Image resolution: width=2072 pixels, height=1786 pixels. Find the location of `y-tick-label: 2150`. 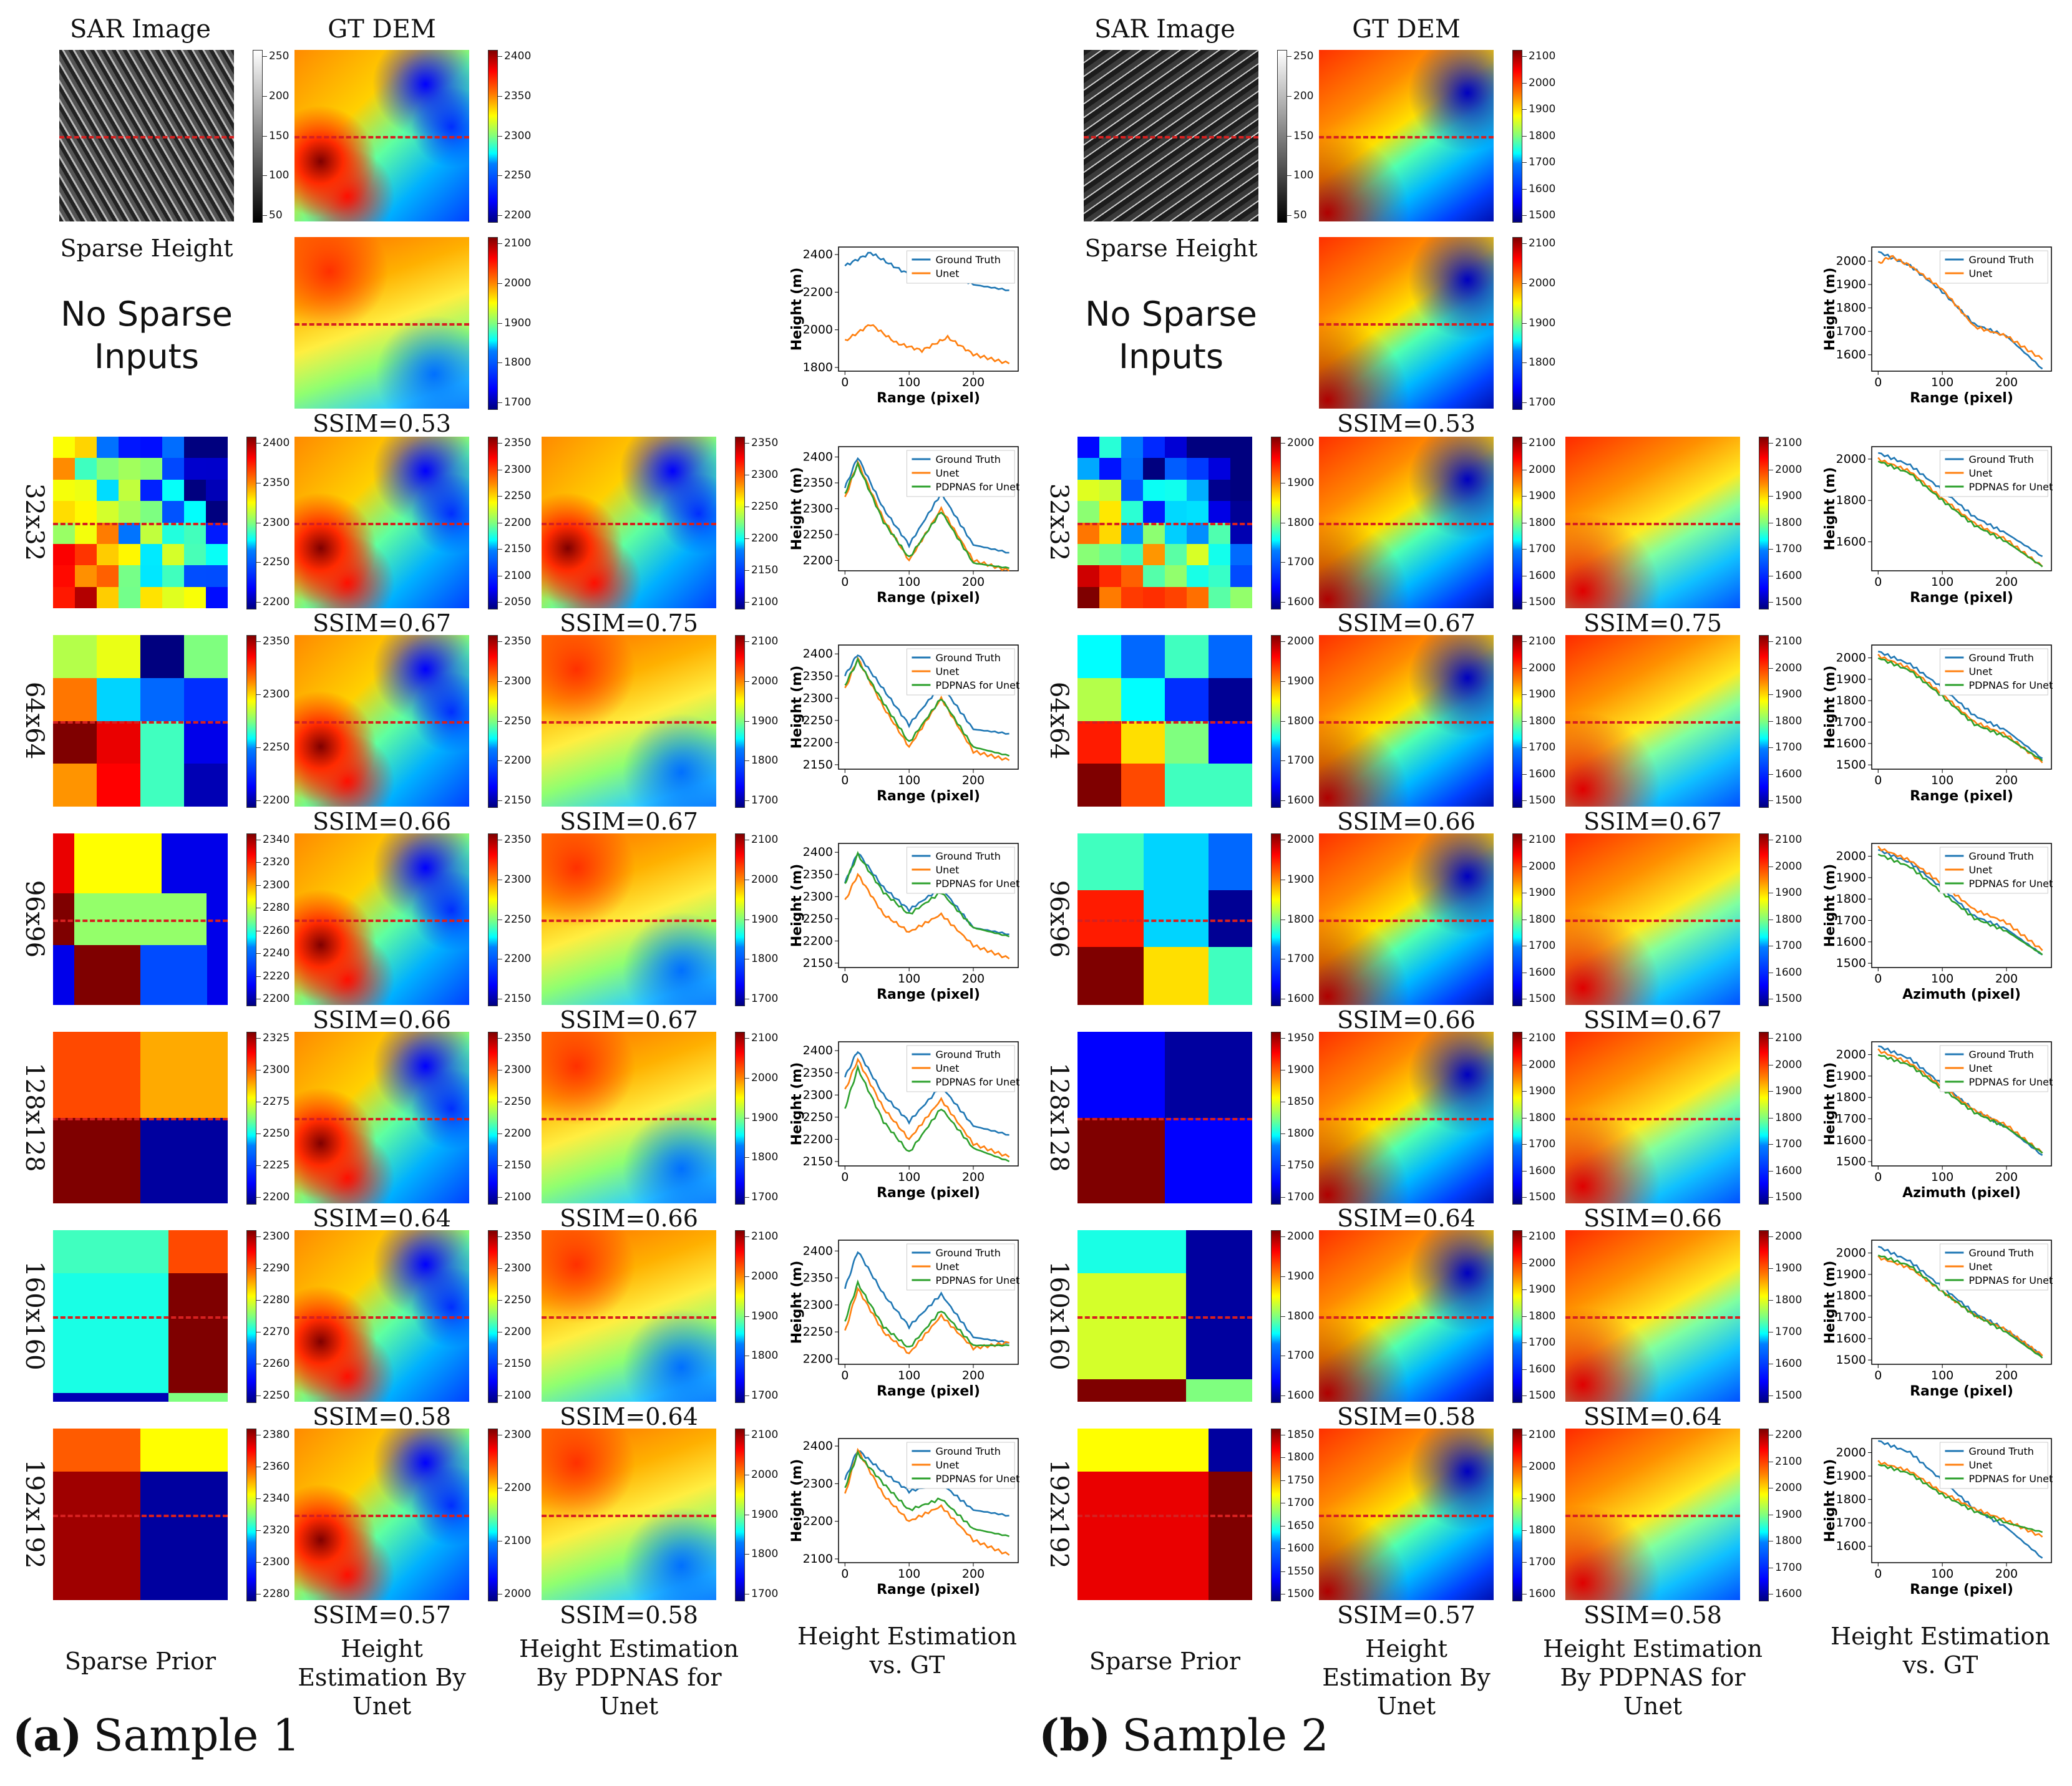

y-tick-label: 2150 is located at coordinates (818, 1161).